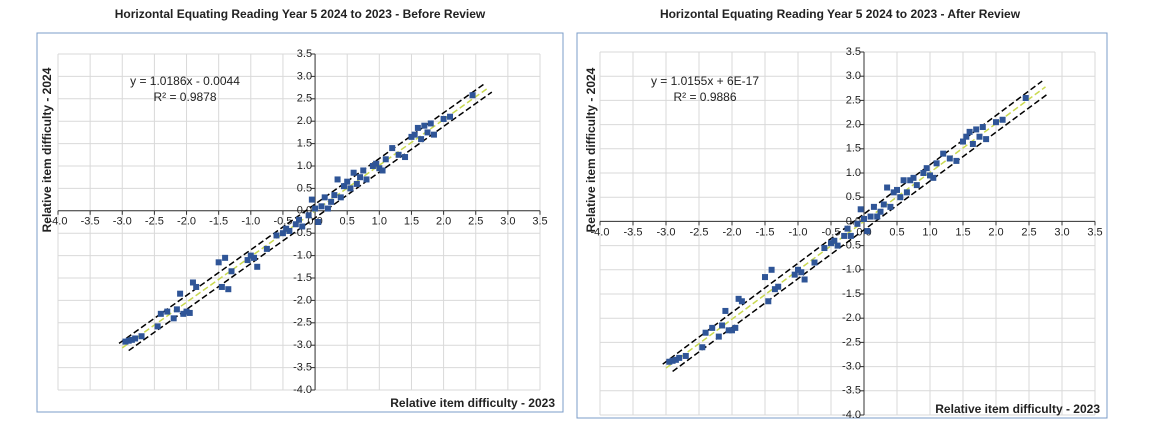  What do you see at coordinates (666, 232) in the screenshot?
I see `x-tick-label: -3.0` at bounding box center [666, 232].